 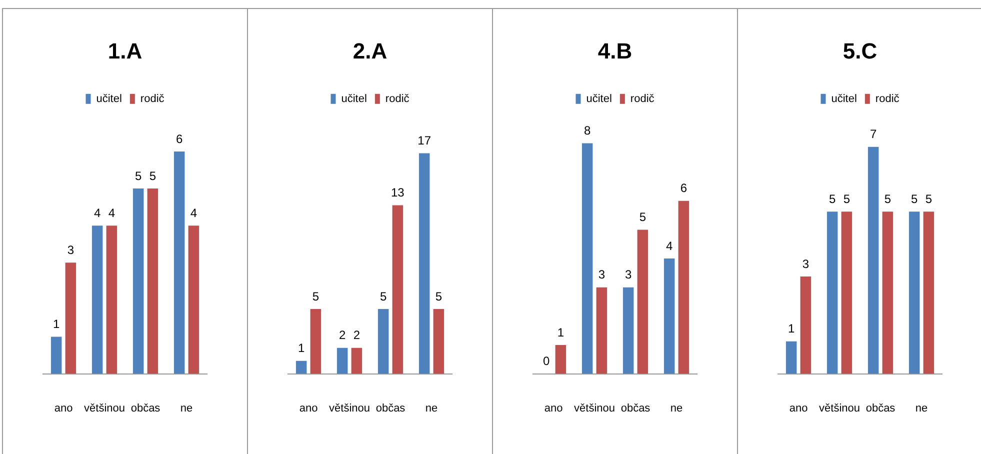 What do you see at coordinates (125, 51) in the screenshot?
I see `chart-title: 1.A` at bounding box center [125, 51].